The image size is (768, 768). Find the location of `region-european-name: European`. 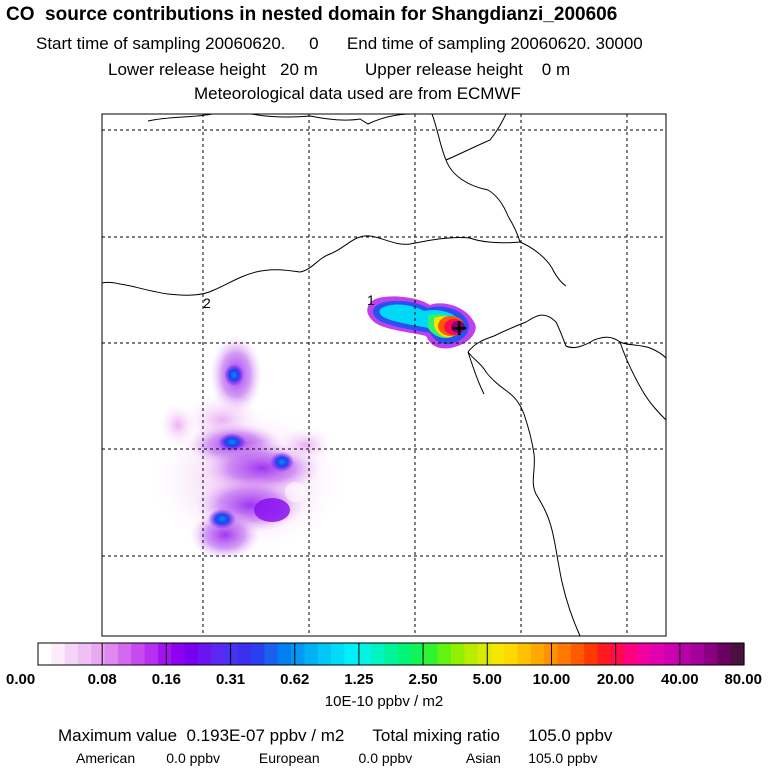

region-european-name: European is located at coordinates (289, 758).